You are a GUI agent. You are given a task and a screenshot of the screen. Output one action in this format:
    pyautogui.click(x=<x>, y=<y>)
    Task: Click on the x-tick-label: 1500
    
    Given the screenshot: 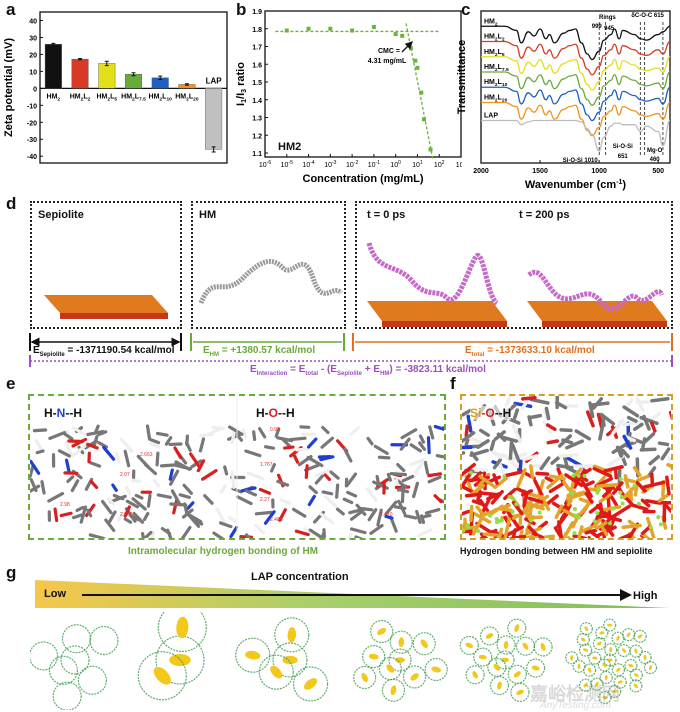 What is the action you would take?
    pyautogui.click(x=540, y=171)
    